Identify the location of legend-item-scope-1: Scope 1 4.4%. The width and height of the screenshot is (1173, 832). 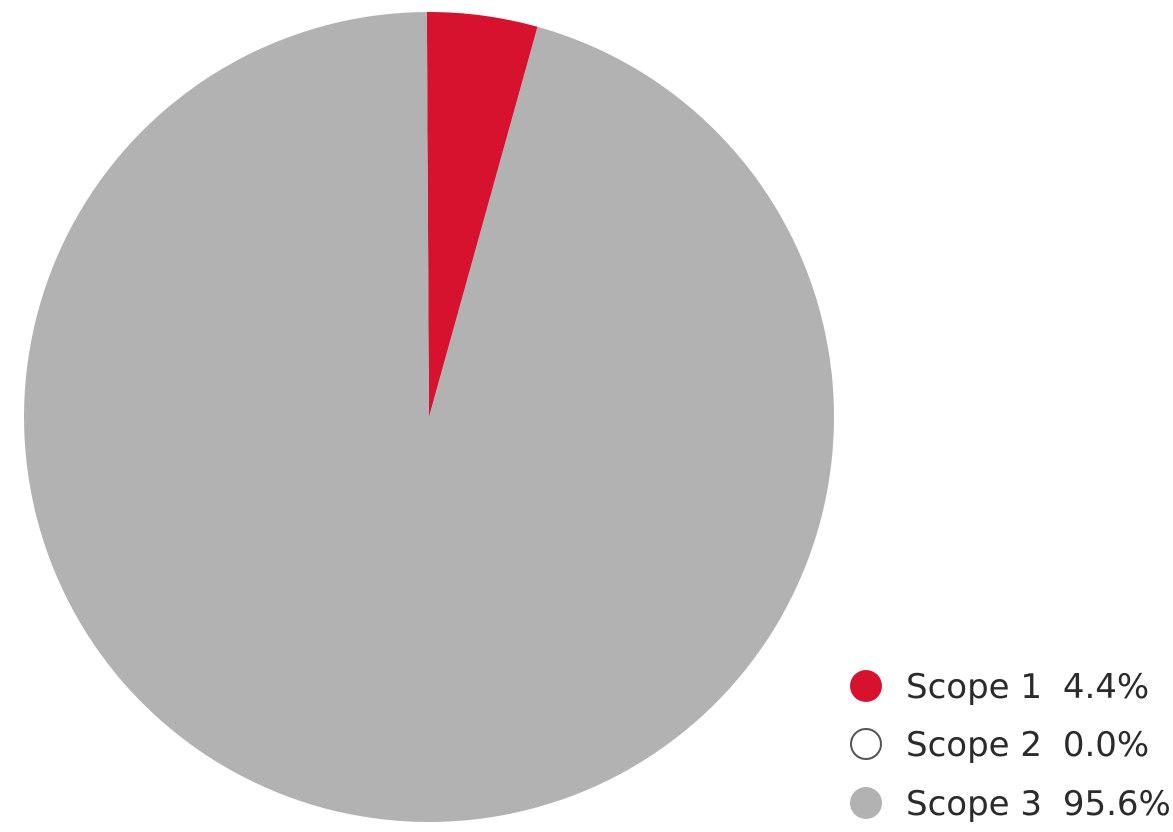
(999, 687).